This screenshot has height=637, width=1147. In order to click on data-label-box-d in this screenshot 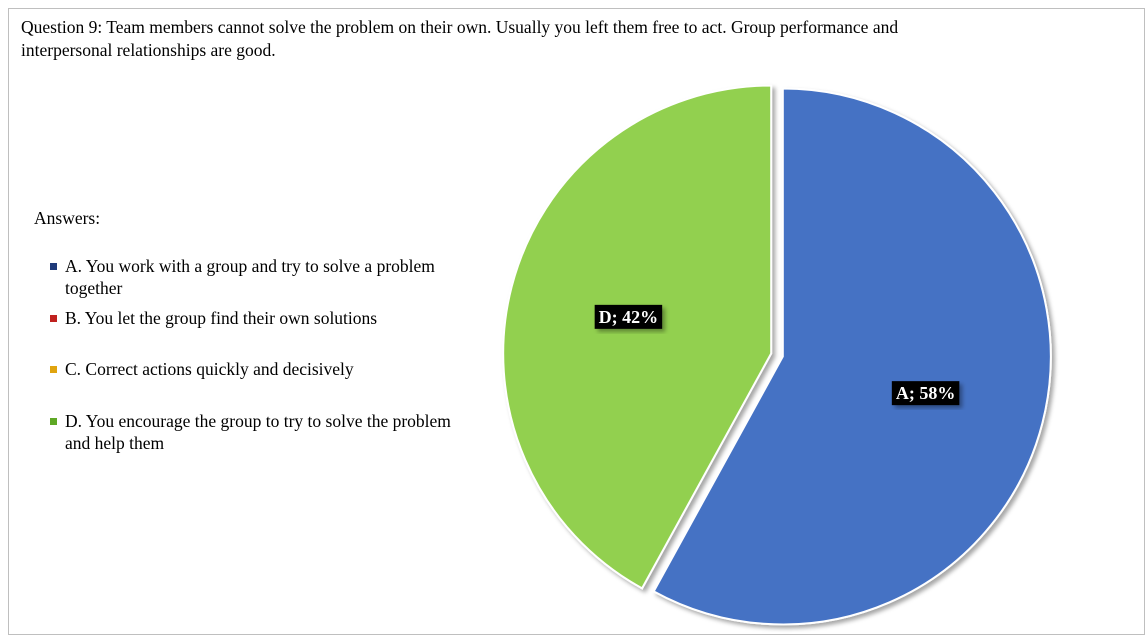, I will do `click(628, 316)`.